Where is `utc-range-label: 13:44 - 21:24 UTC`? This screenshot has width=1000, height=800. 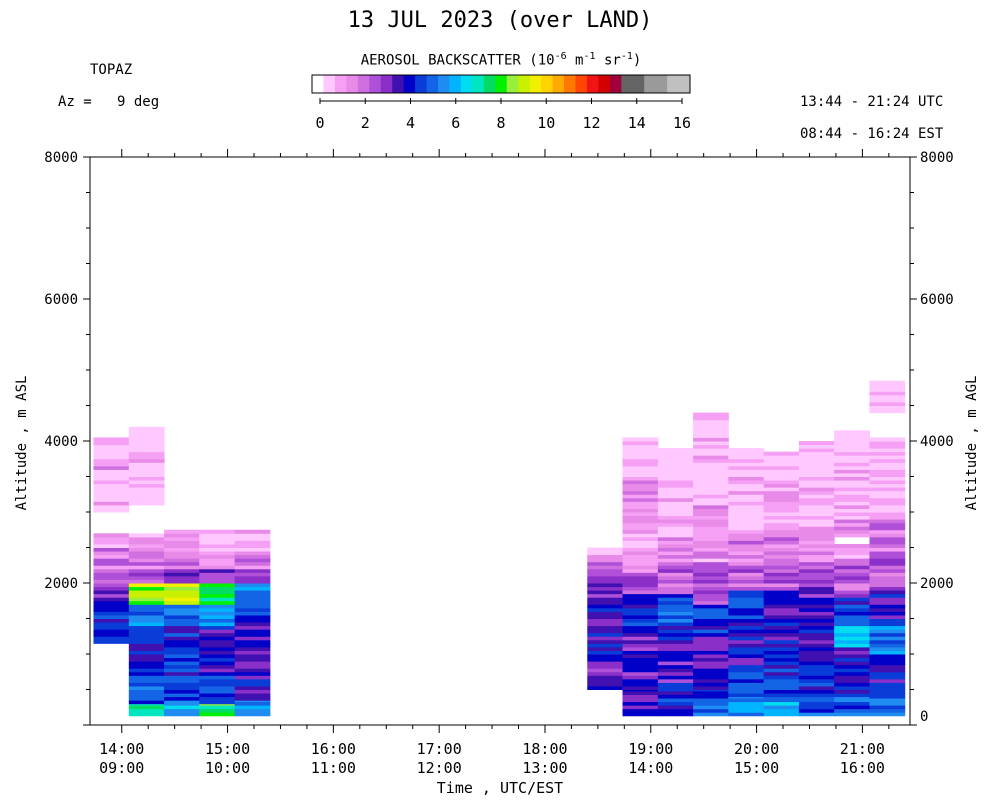 utc-range-label: 13:44 - 21:24 UTC is located at coordinates (872, 102).